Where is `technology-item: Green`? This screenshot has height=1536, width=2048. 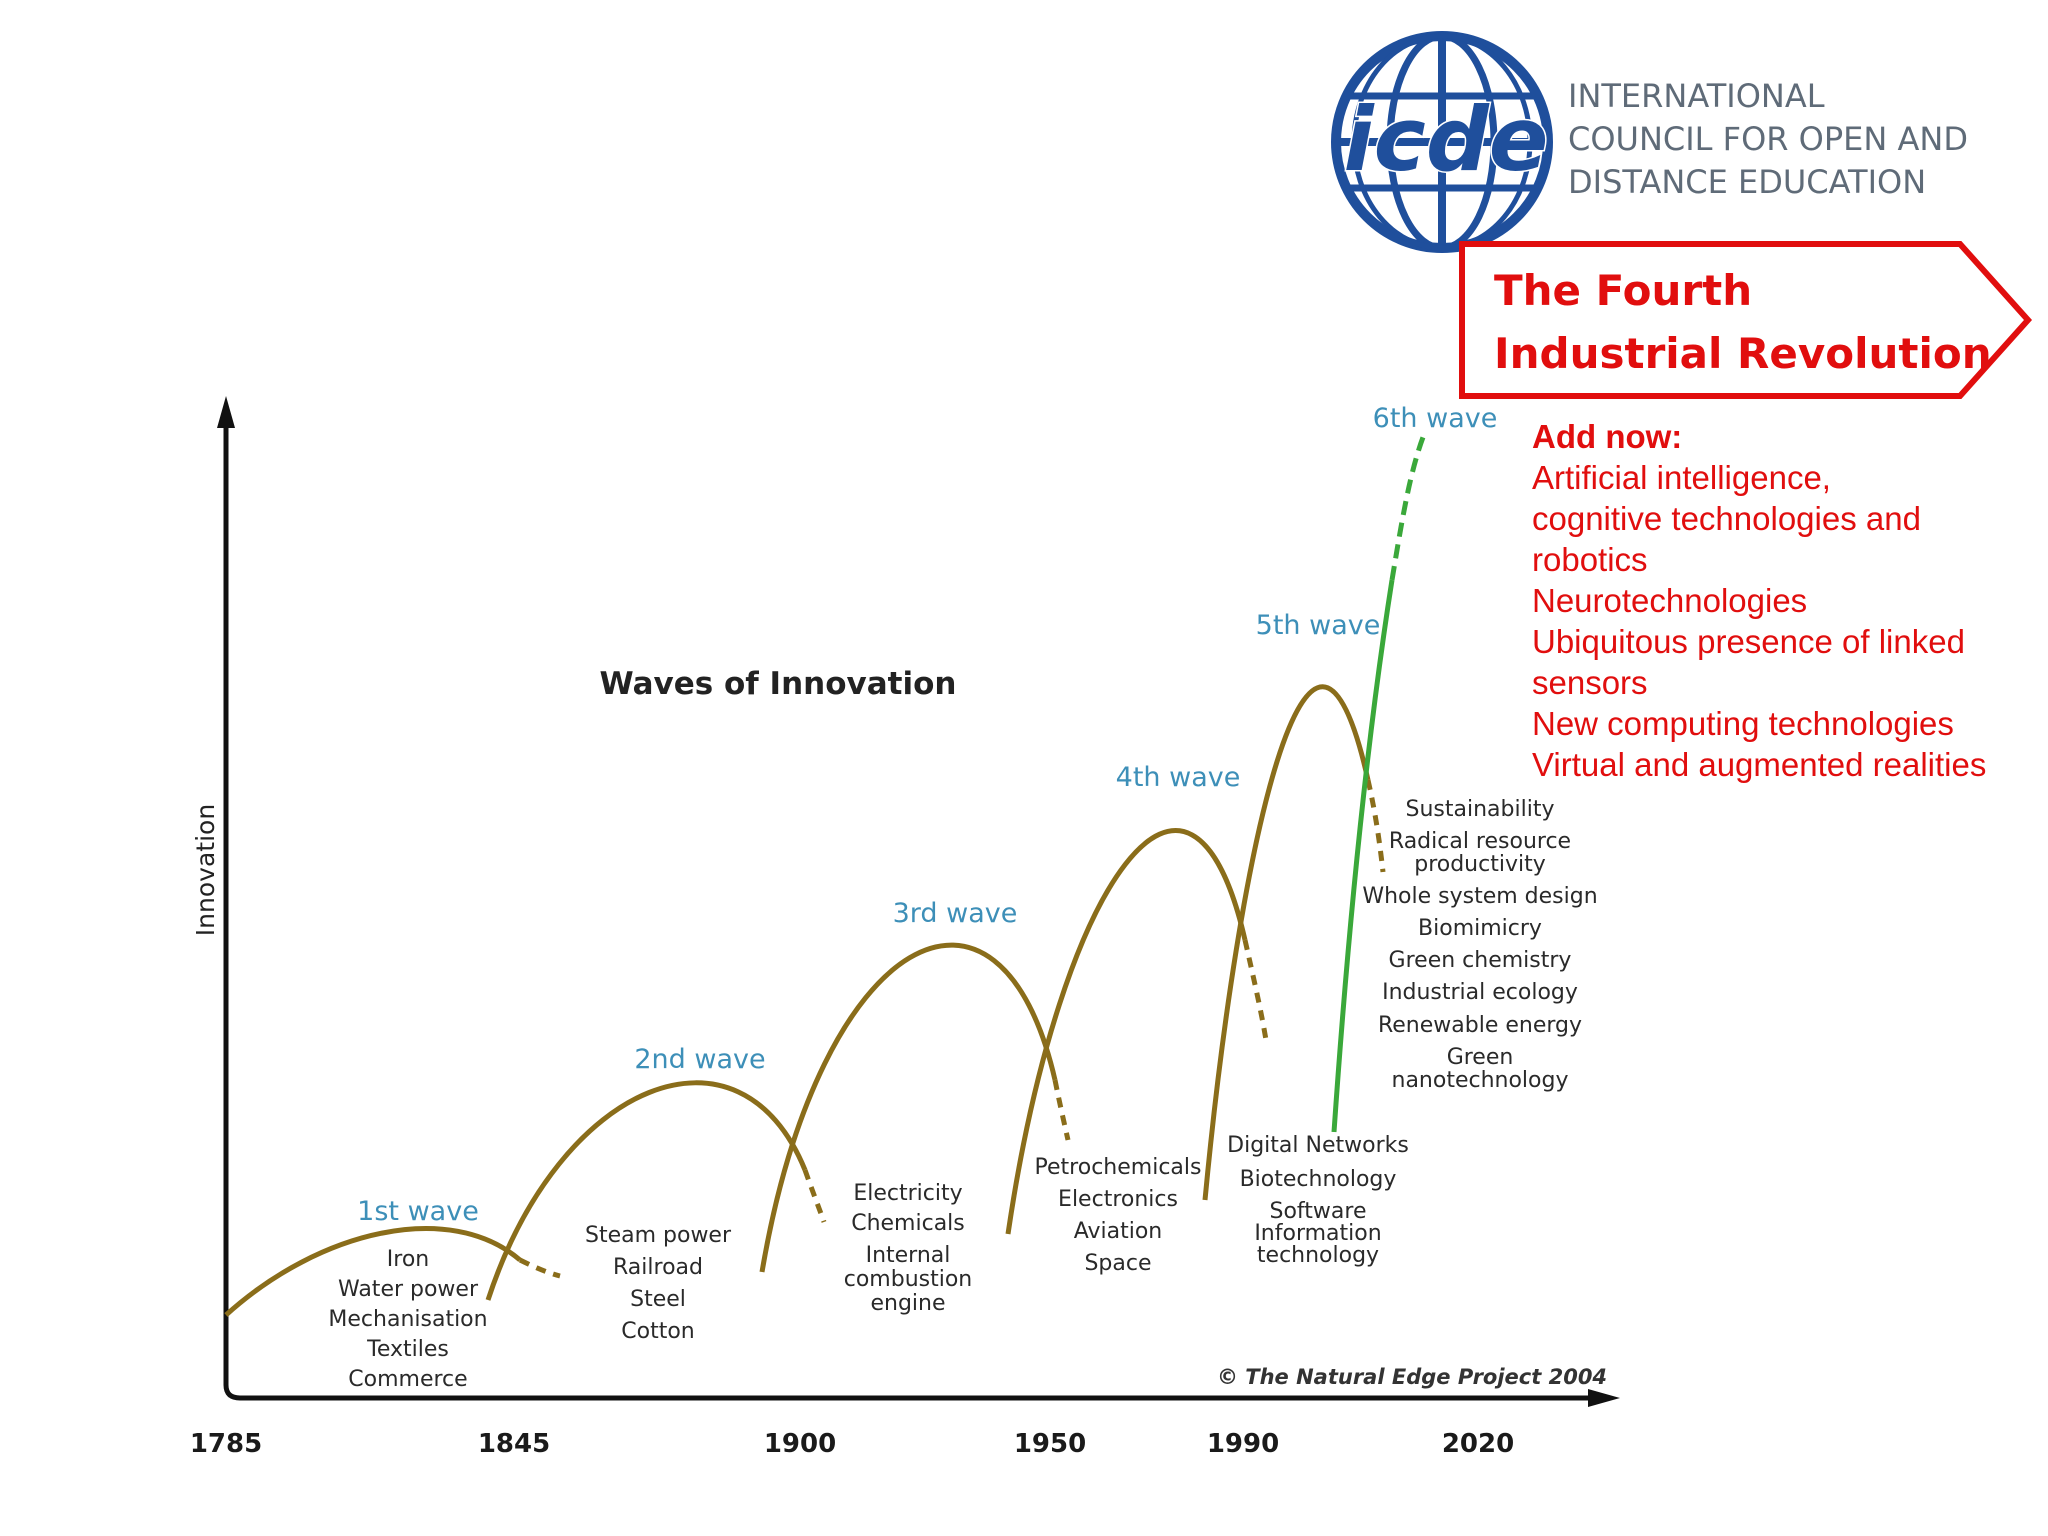
technology-item: Green is located at coordinates (1480, 1057).